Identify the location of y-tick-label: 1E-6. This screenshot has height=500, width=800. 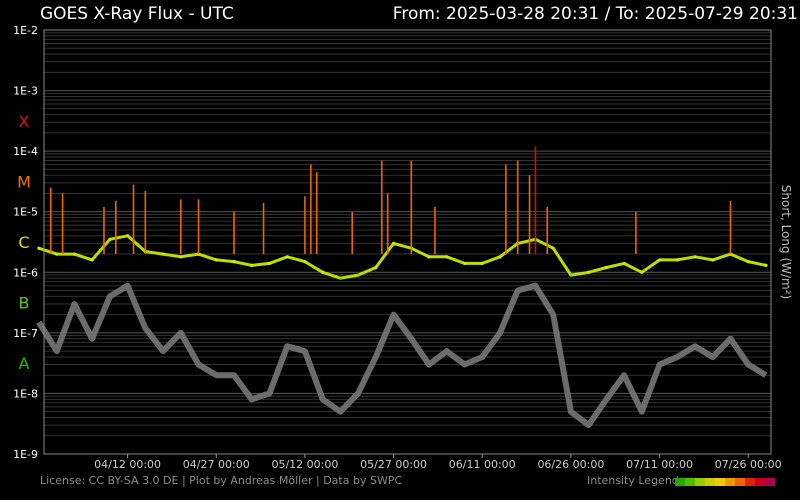
(25, 272).